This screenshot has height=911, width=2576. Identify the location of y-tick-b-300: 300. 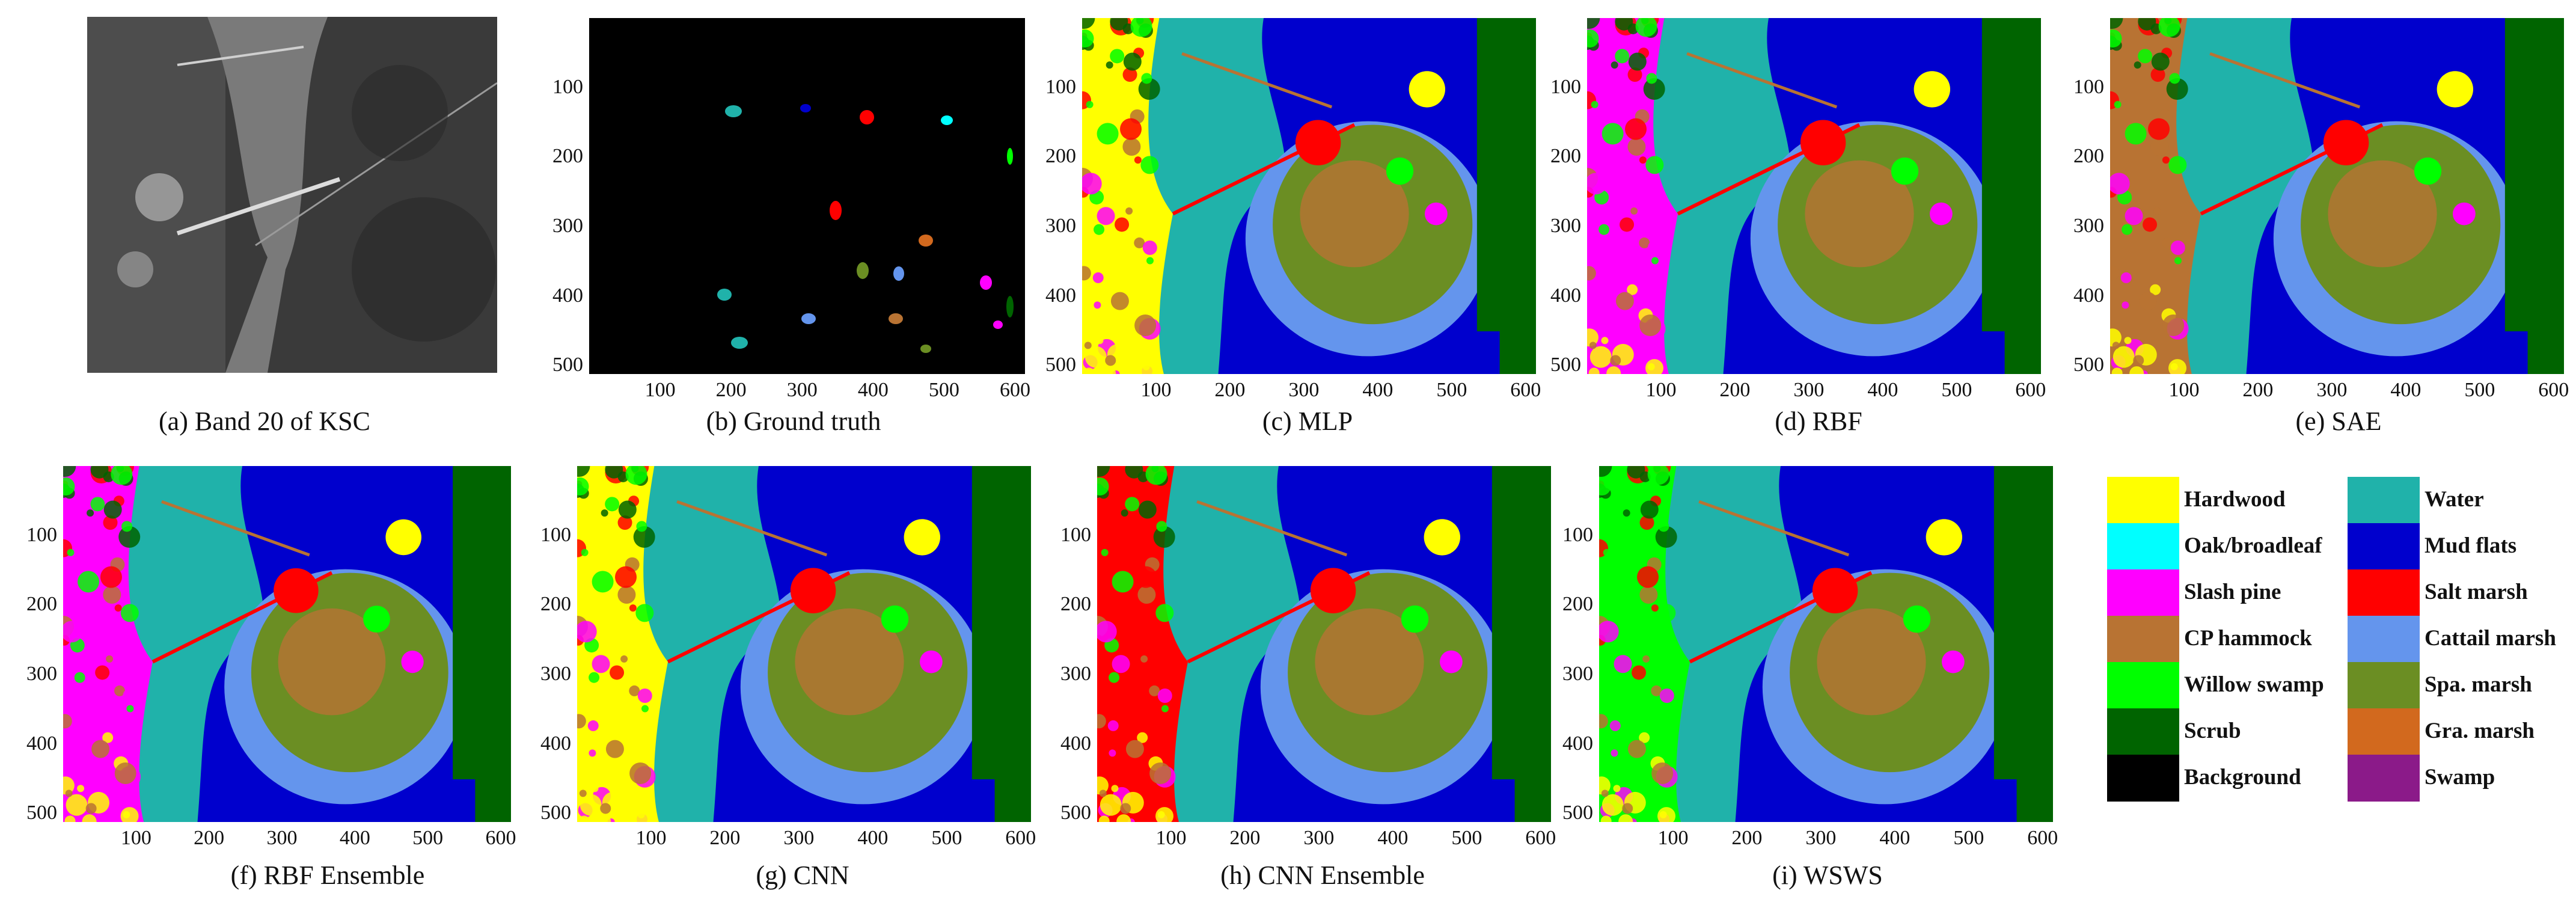
(567, 226).